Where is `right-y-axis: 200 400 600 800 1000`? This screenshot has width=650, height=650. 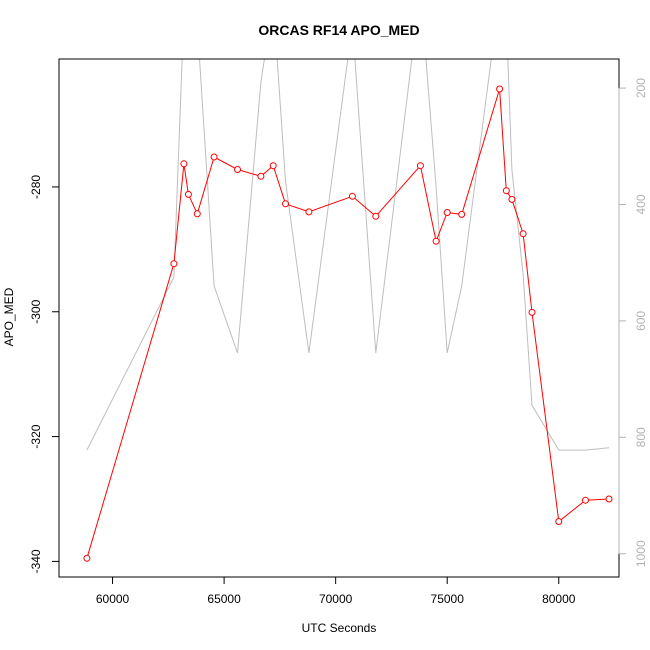 right-y-axis: 200 400 600 800 1000 is located at coordinates (633, 322).